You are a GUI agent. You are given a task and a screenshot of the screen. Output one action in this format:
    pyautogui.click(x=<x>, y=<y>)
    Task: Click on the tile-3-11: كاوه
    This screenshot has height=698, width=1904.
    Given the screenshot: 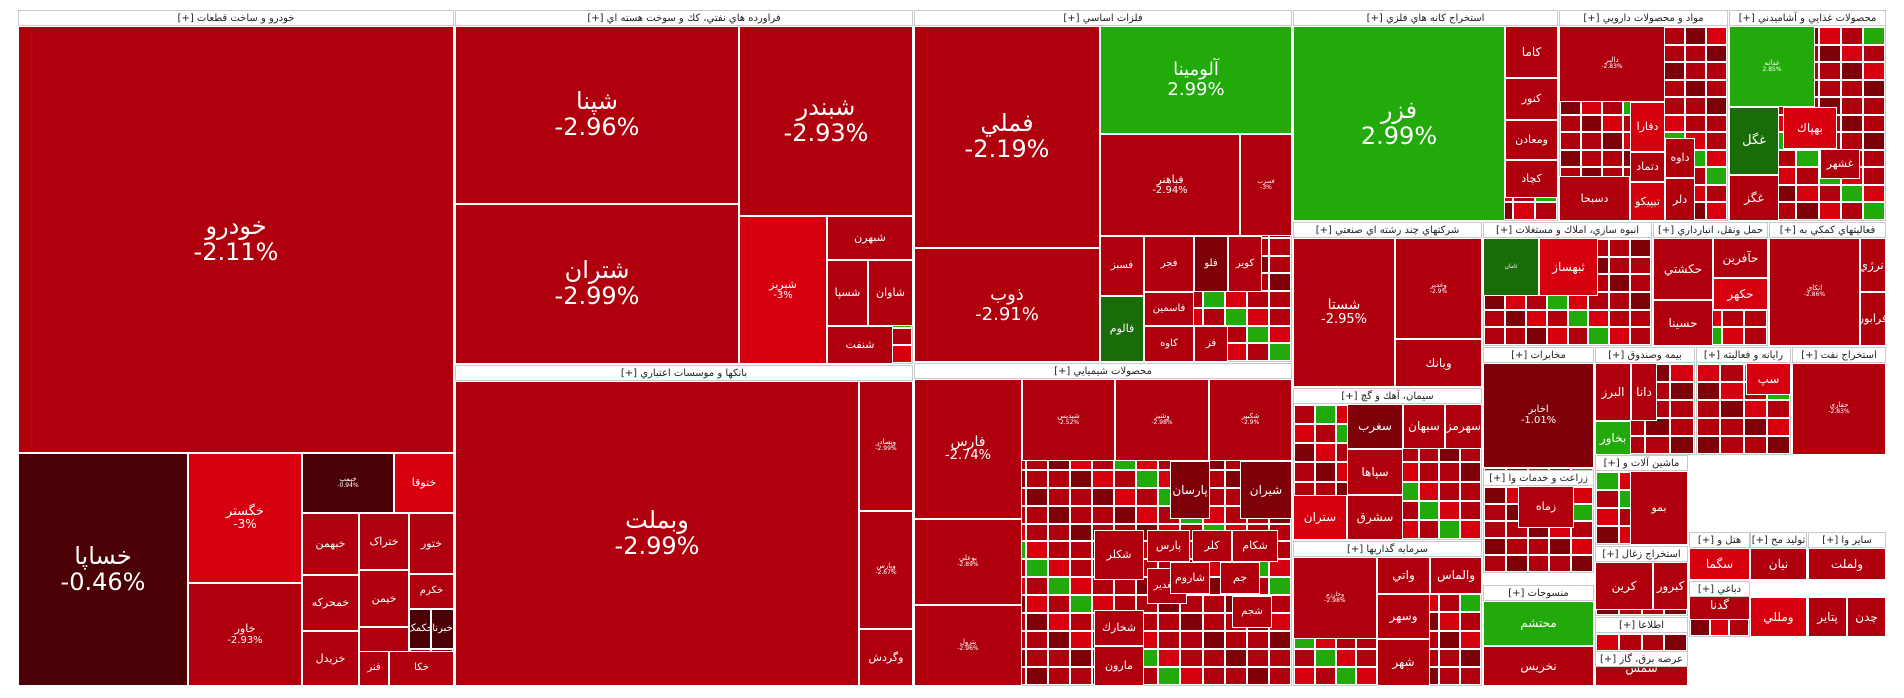 What is the action you would take?
    pyautogui.click(x=1169, y=344)
    